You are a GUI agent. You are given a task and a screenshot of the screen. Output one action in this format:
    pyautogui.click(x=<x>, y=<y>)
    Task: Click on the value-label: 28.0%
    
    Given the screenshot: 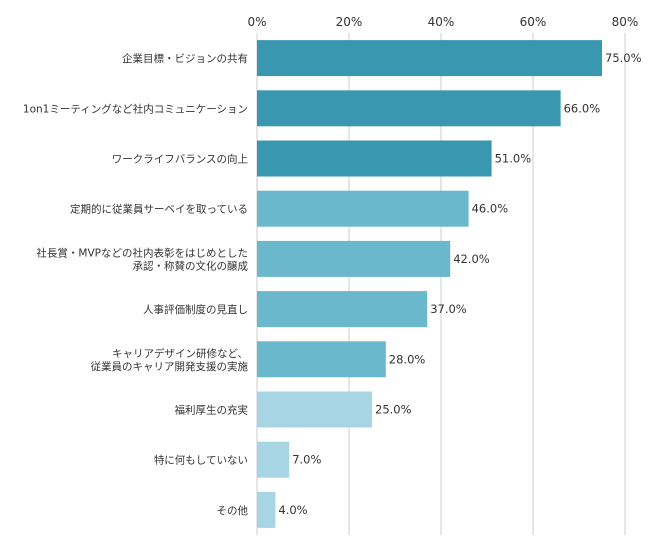 What is the action you would take?
    pyautogui.click(x=407, y=359)
    